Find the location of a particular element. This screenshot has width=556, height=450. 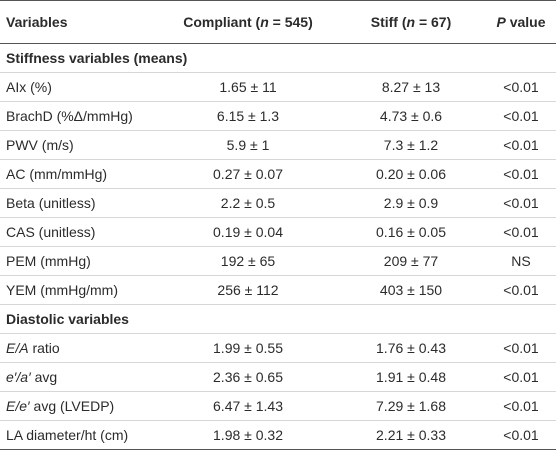

cell: LA diameter/ht (cm) is located at coordinates (67, 435).